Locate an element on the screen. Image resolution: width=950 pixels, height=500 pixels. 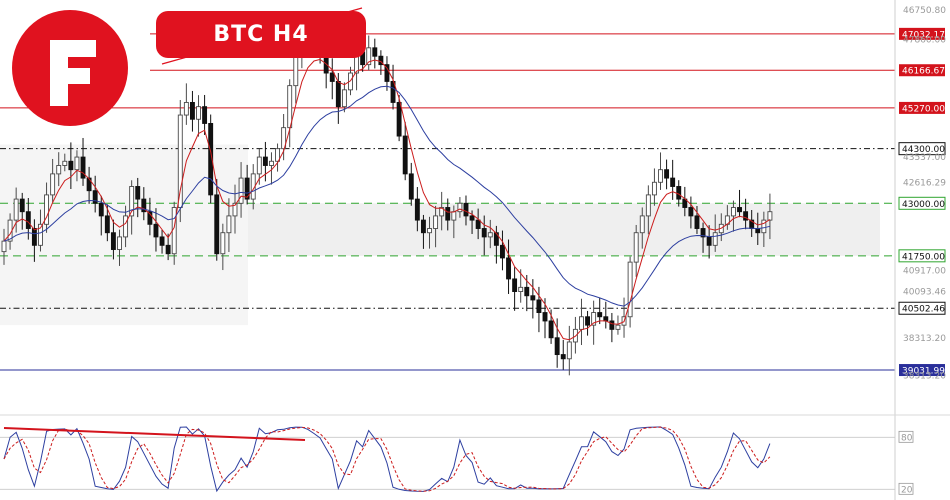
price-tick-label: 42616.29 is located at coordinates (924, 183).